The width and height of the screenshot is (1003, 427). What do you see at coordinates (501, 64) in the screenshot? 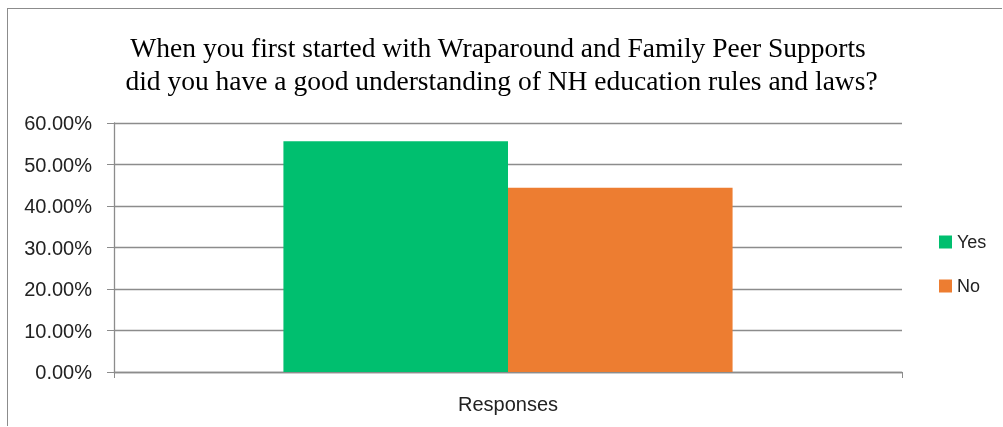
I see `chart-title: When you first started with Wraparound and Family Peer Supports did you have a good understanding of NH education rules and laws?` at bounding box center [501, 64].